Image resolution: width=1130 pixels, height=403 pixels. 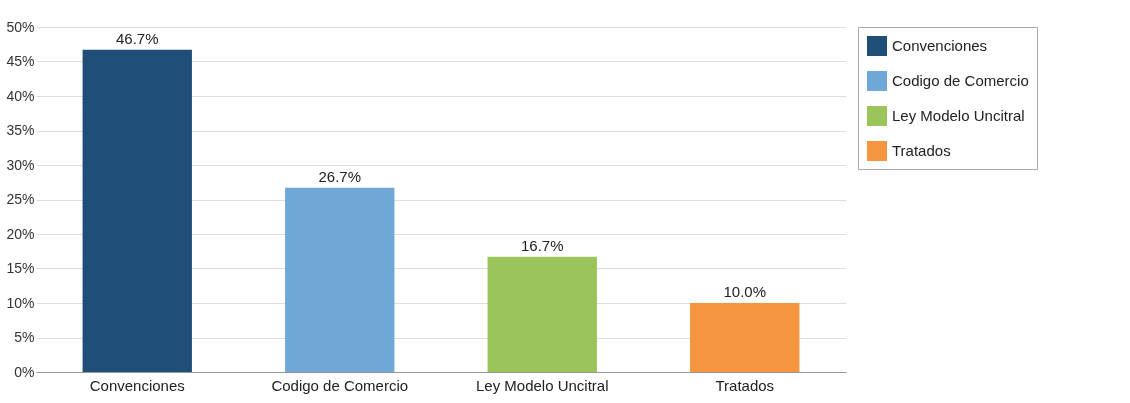 What do you see at coordinates (20, 26) in the screenshot?
I see `y-tick-label: 50%` at bounding box center [20, 26].